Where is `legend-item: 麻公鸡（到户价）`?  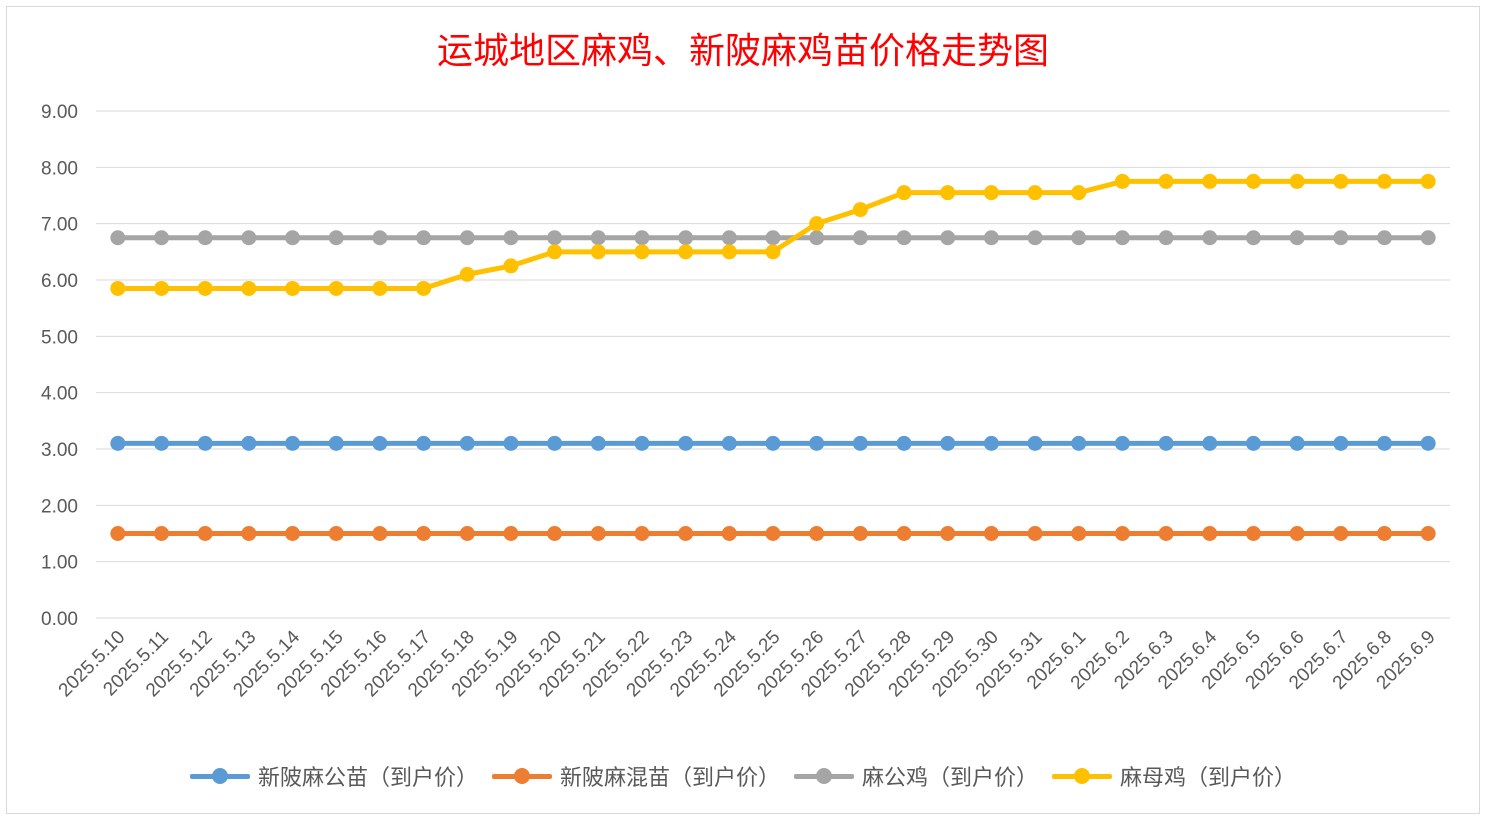
legend-item: 麻公鸡（到户价） is located at coordinates (916, 776).